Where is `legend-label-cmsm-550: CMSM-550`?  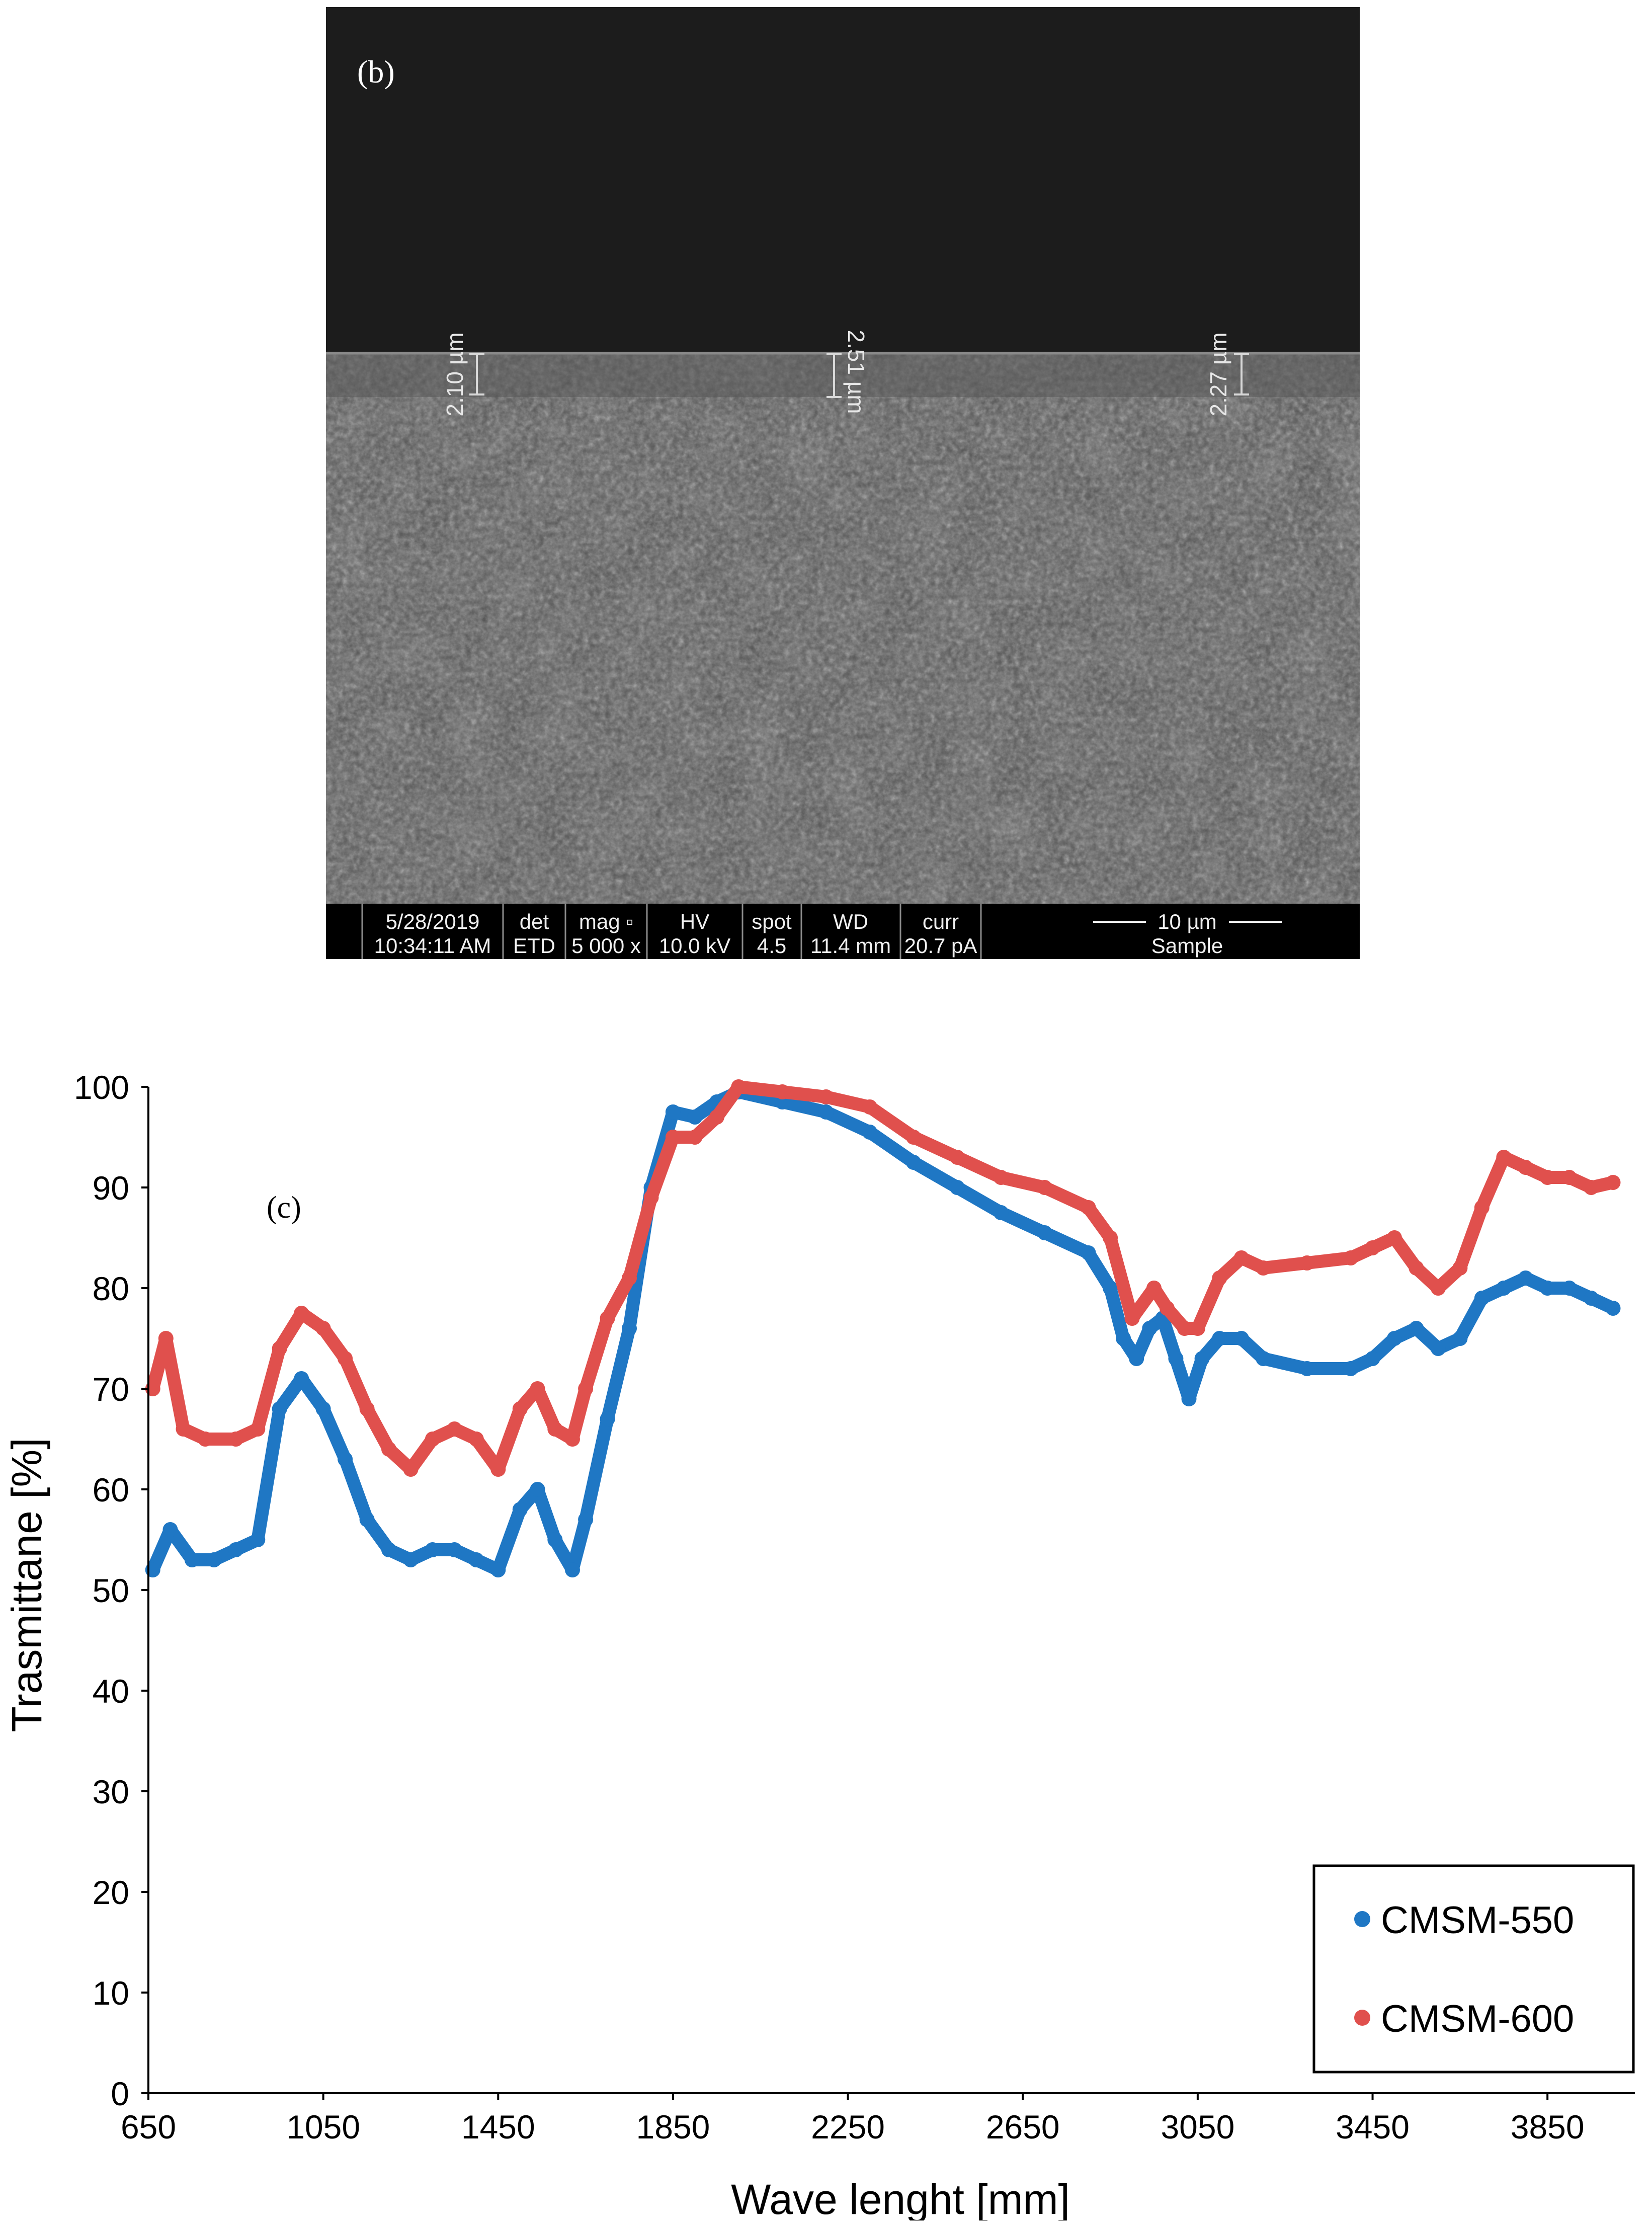 legend-label-cmsm-550: CMSM-550 is located at coordinates (1477, 1920).